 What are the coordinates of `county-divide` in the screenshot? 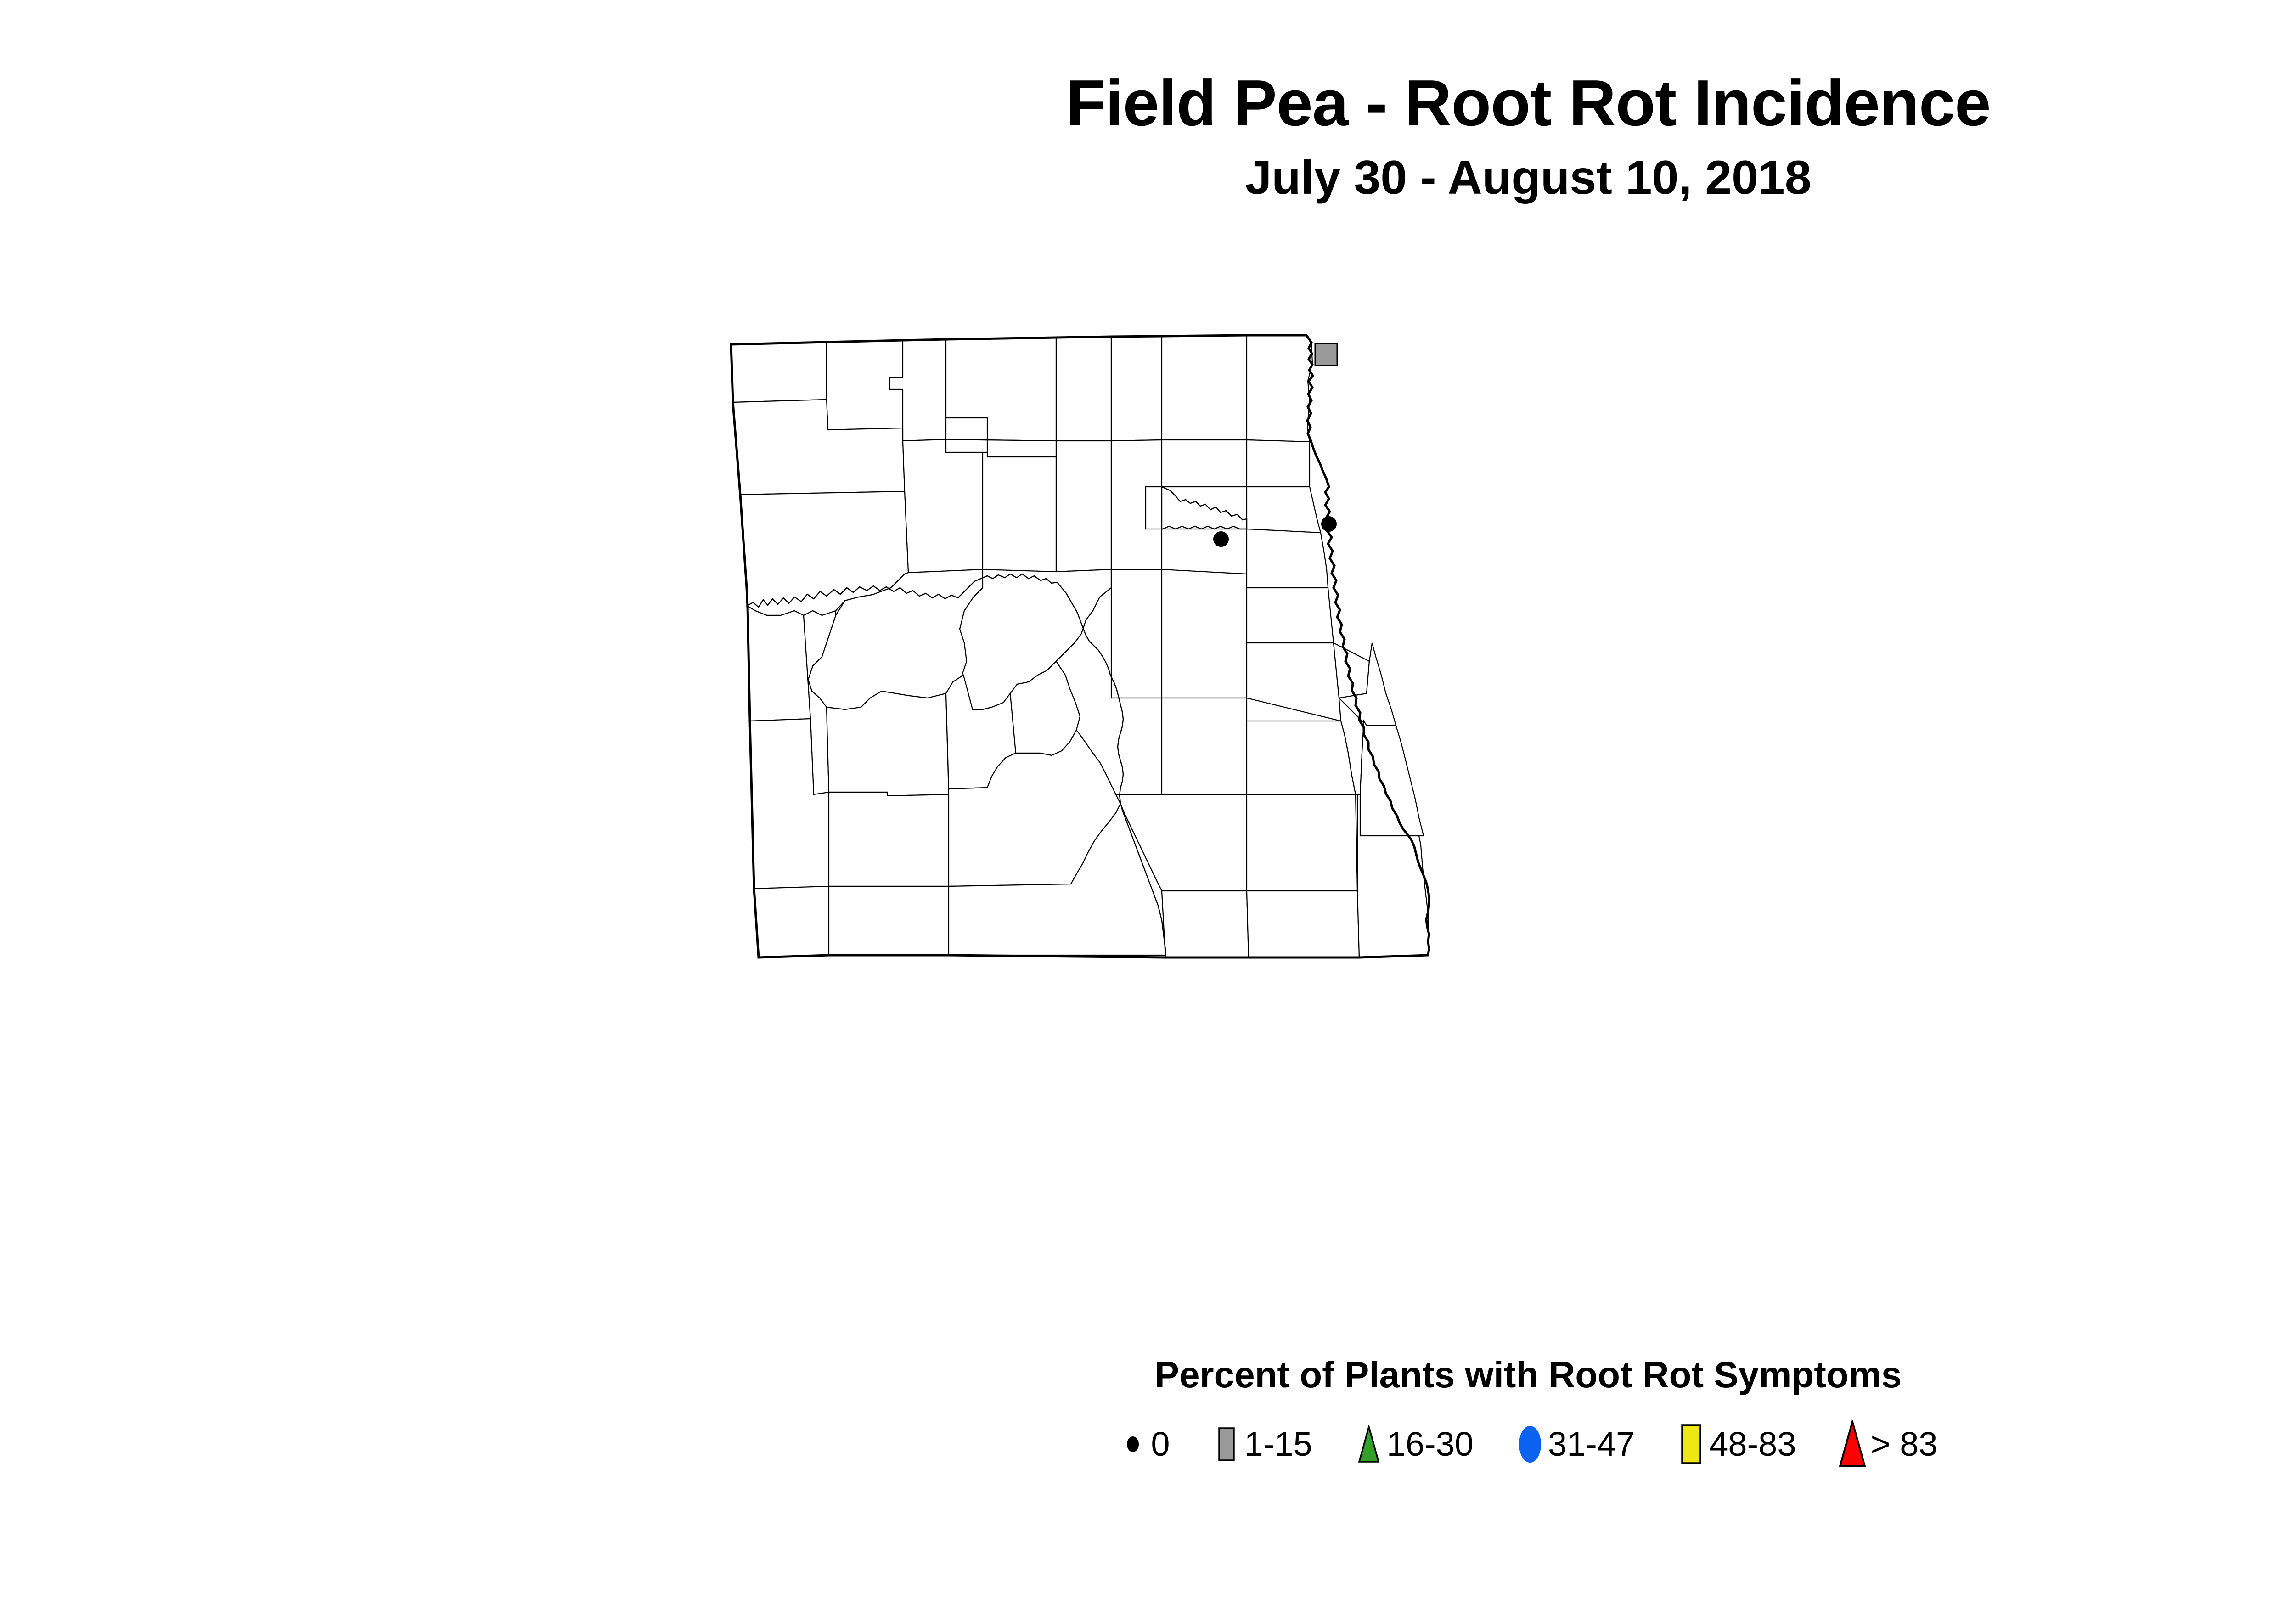 It's located at (779, 372).